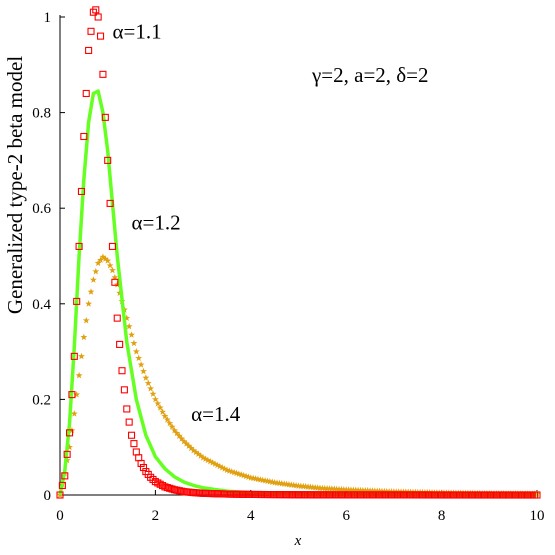  What do you see at coordinates (298, 541) in the screenshot?
I see `x-axis-title: x` at bounding box center [298, 541].